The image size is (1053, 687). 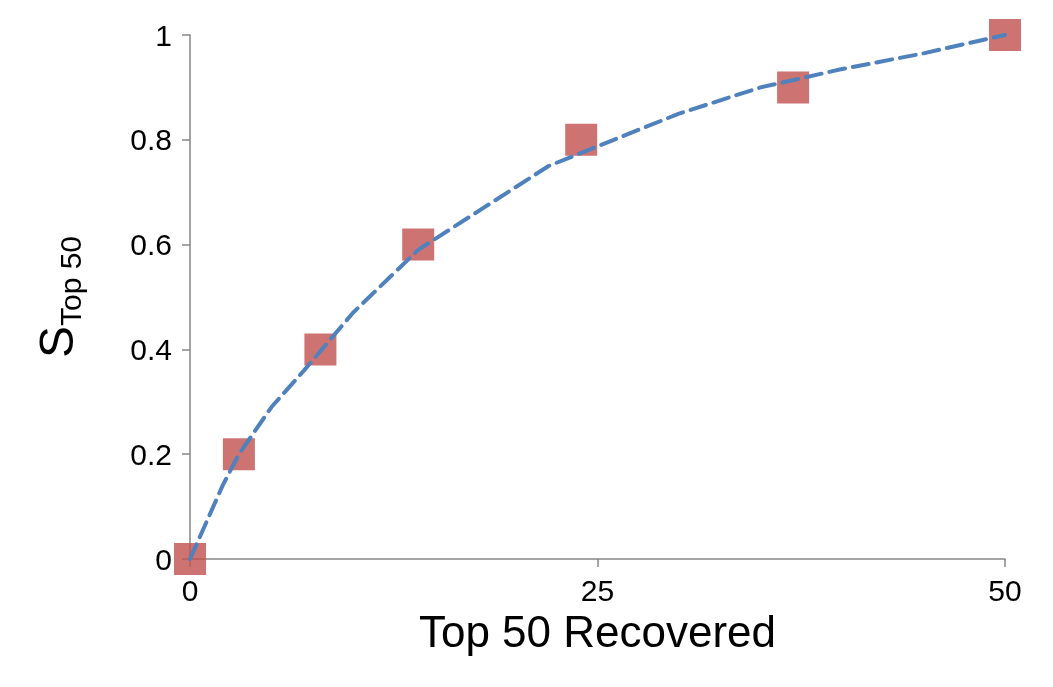 What do you see at coordinates (597, 632) in the screenshot?
I see `x-axis-title: Top 50 Recovered` at bounding box center [597, 632].